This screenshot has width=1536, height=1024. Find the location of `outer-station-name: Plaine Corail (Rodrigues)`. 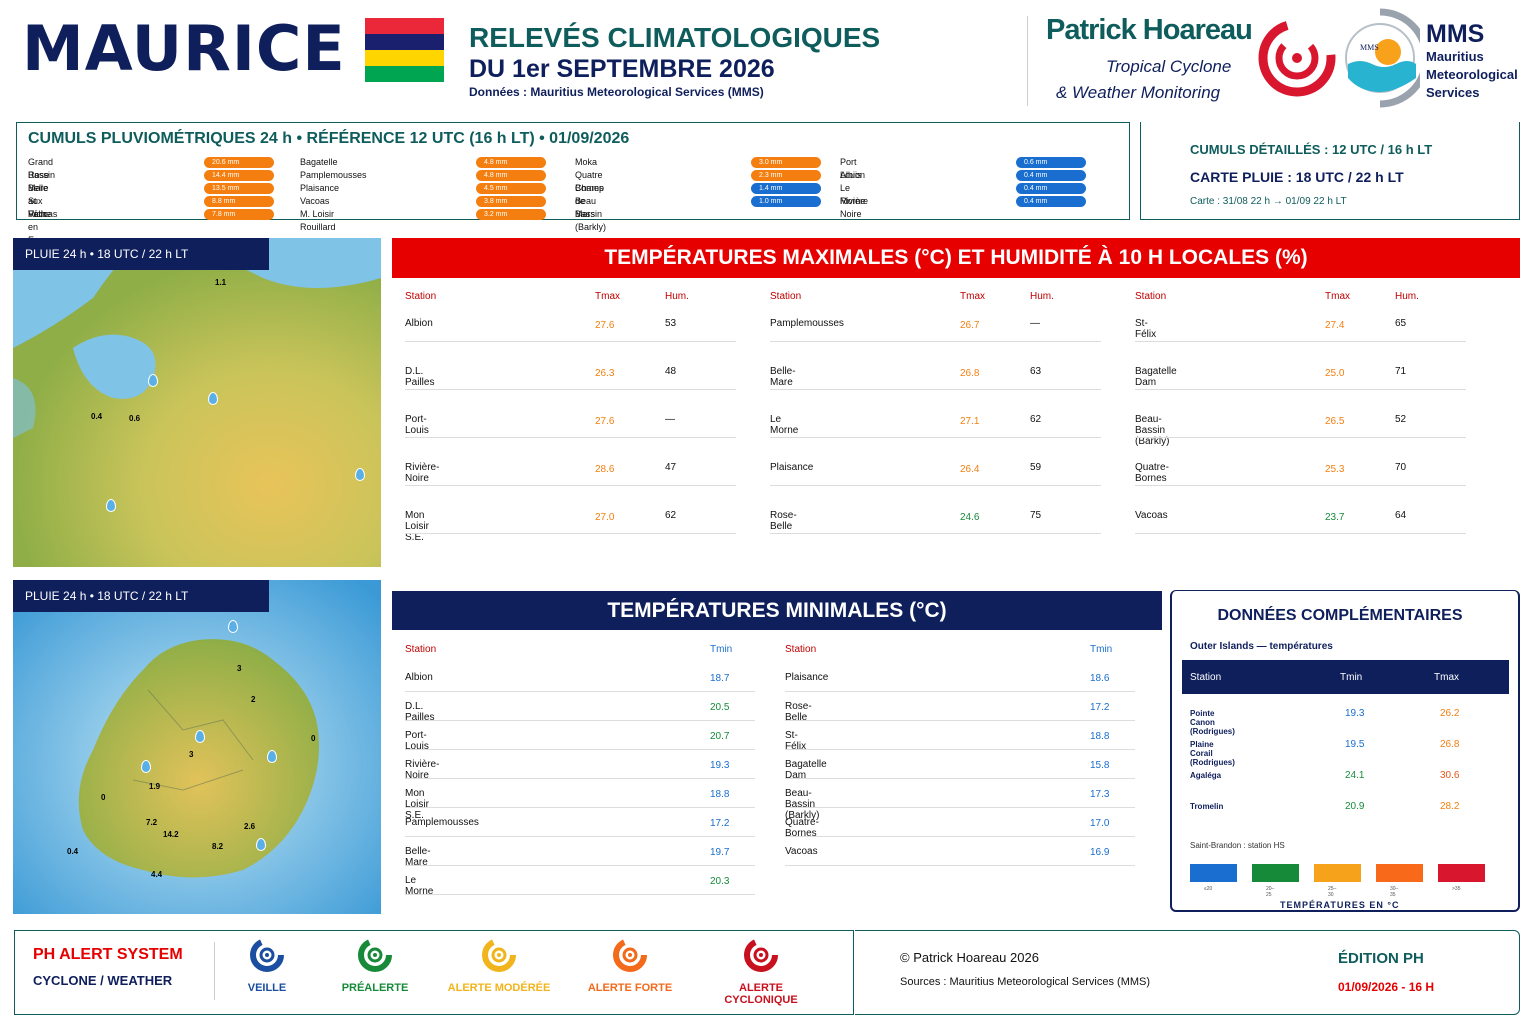

outer-station-name: Plaine Corail (Rodrigues) is located at coordinates (1212, 753).